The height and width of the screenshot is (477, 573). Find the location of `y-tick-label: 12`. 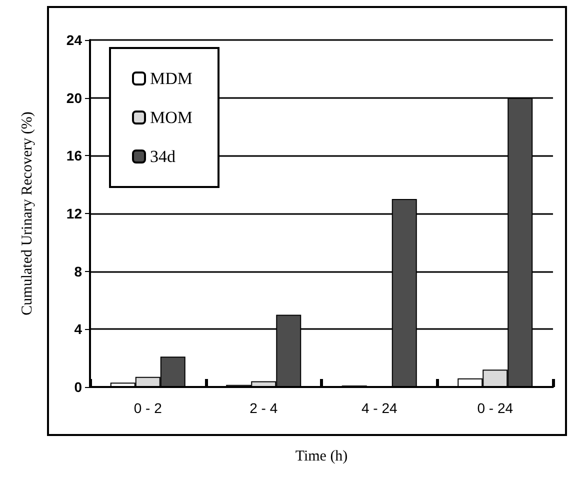

y-tick-label: 12 is located at coordinates (74, 214).